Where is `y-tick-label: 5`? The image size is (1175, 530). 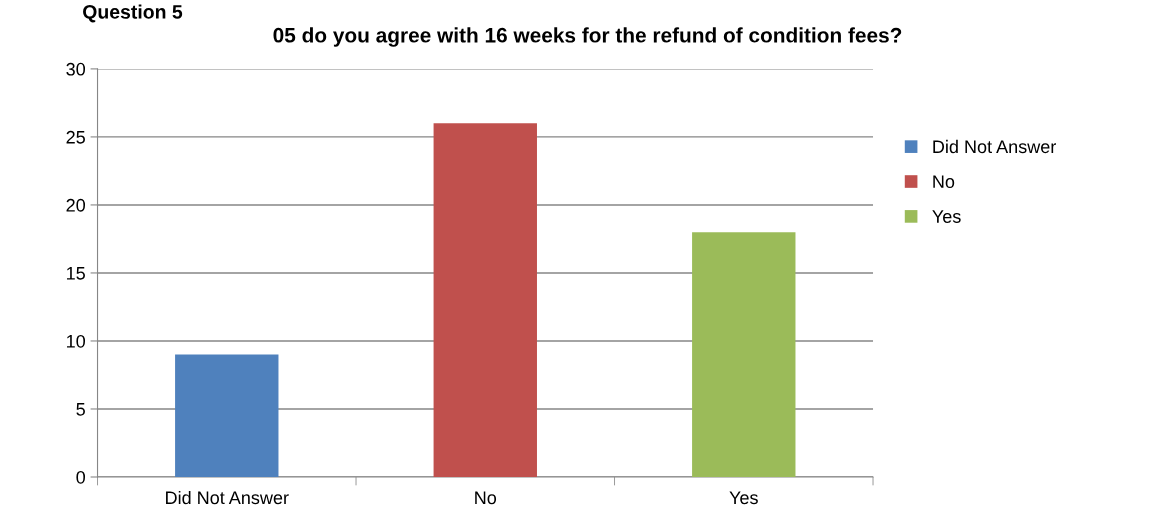 y-tick-label: 5 is located at coordinates (80, 409).